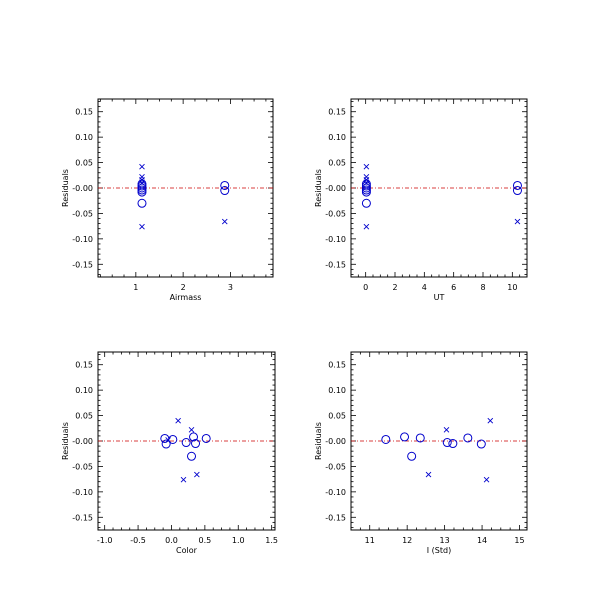 The image size is (608, 608). What do you see at coordinates (205, 540) in the screenshot?
I see `x-tick-label: 0.5` at bounding box center [205, 540].